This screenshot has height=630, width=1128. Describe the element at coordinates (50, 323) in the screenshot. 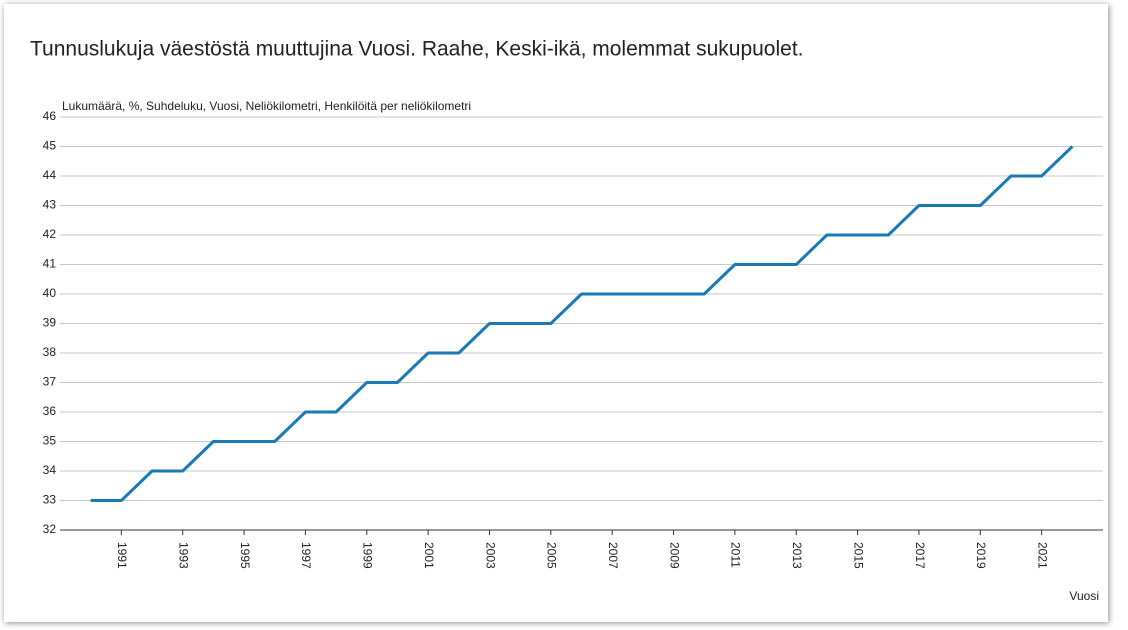

I see `y-tick-label: 39` at that location.